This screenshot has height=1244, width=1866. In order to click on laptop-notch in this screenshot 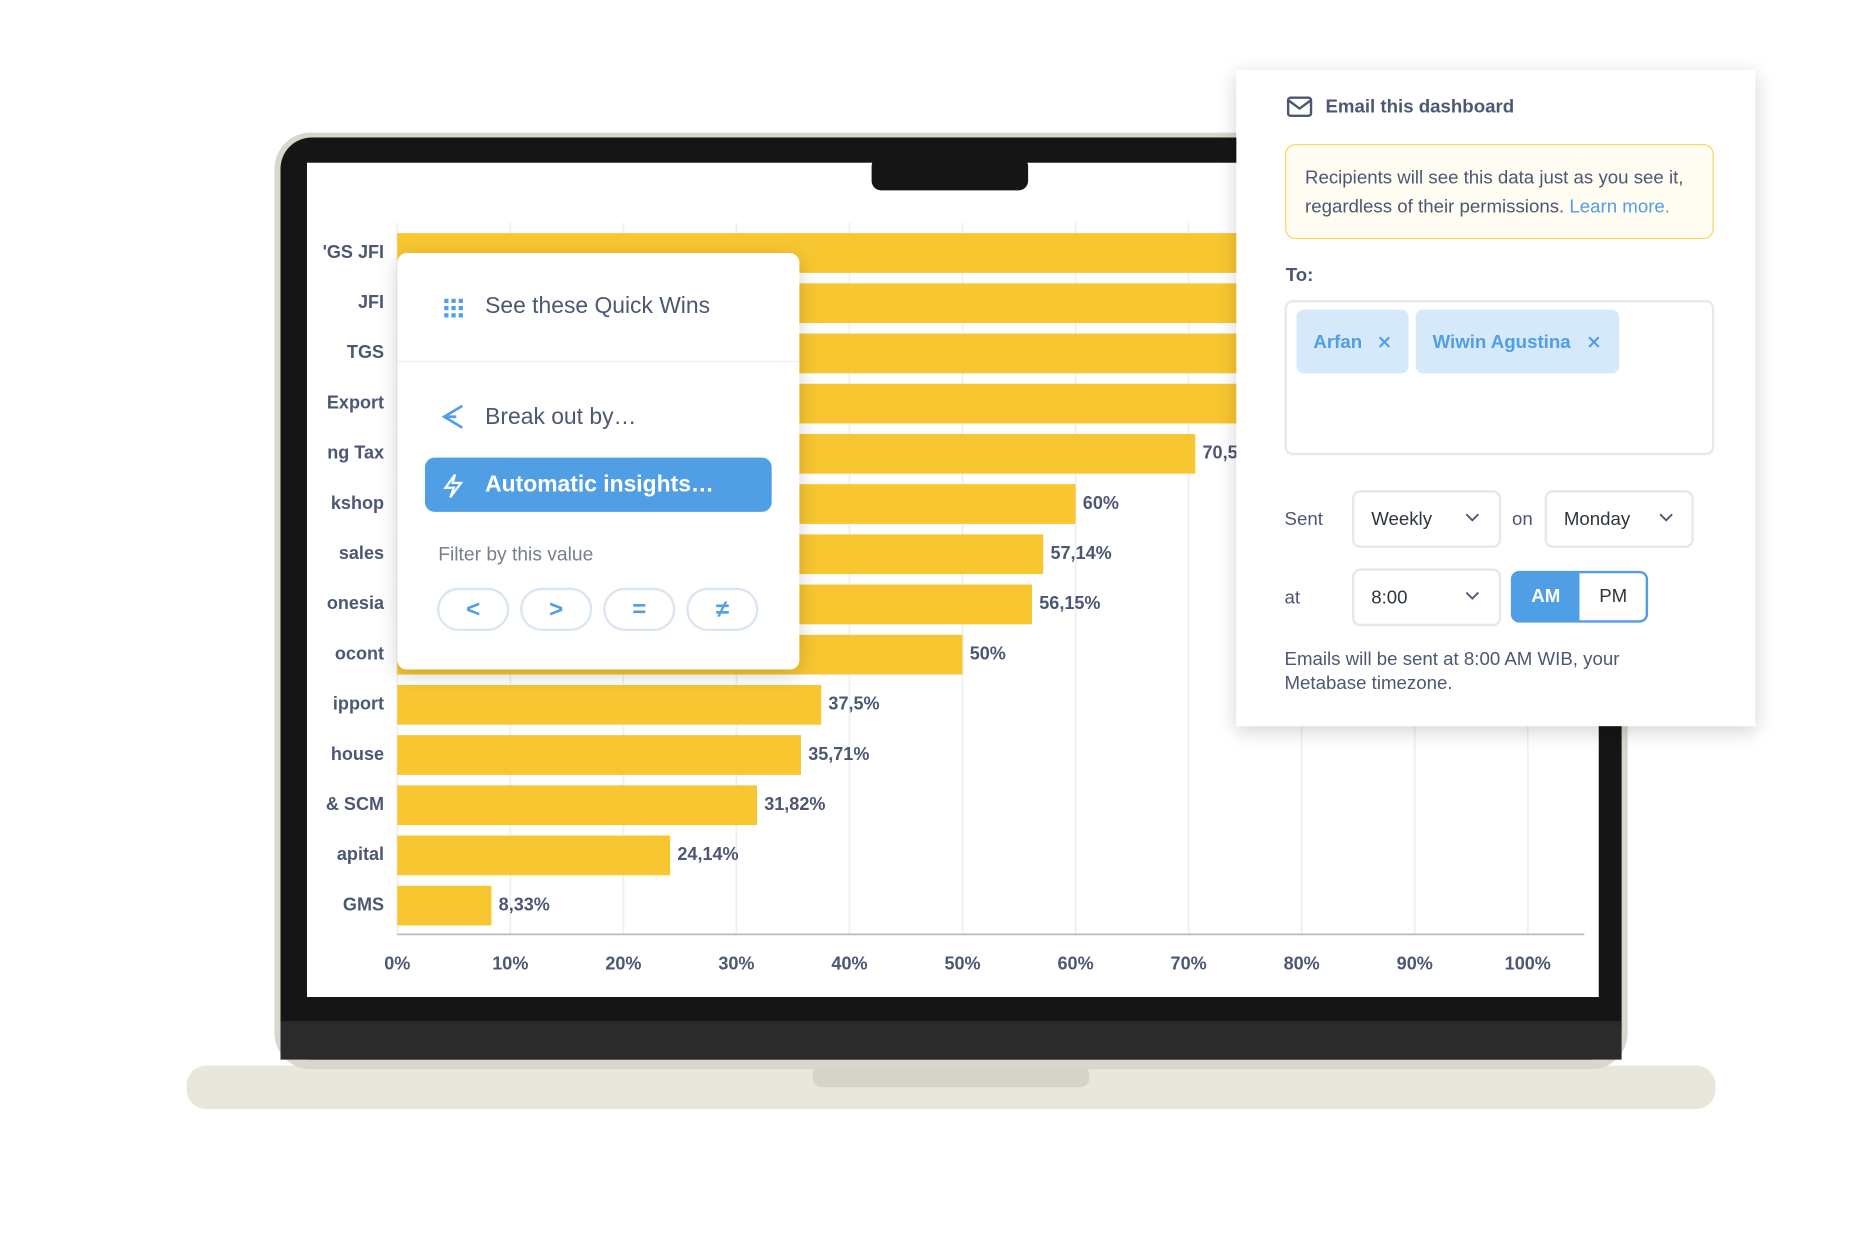, I will do `click(951, 1076)`.